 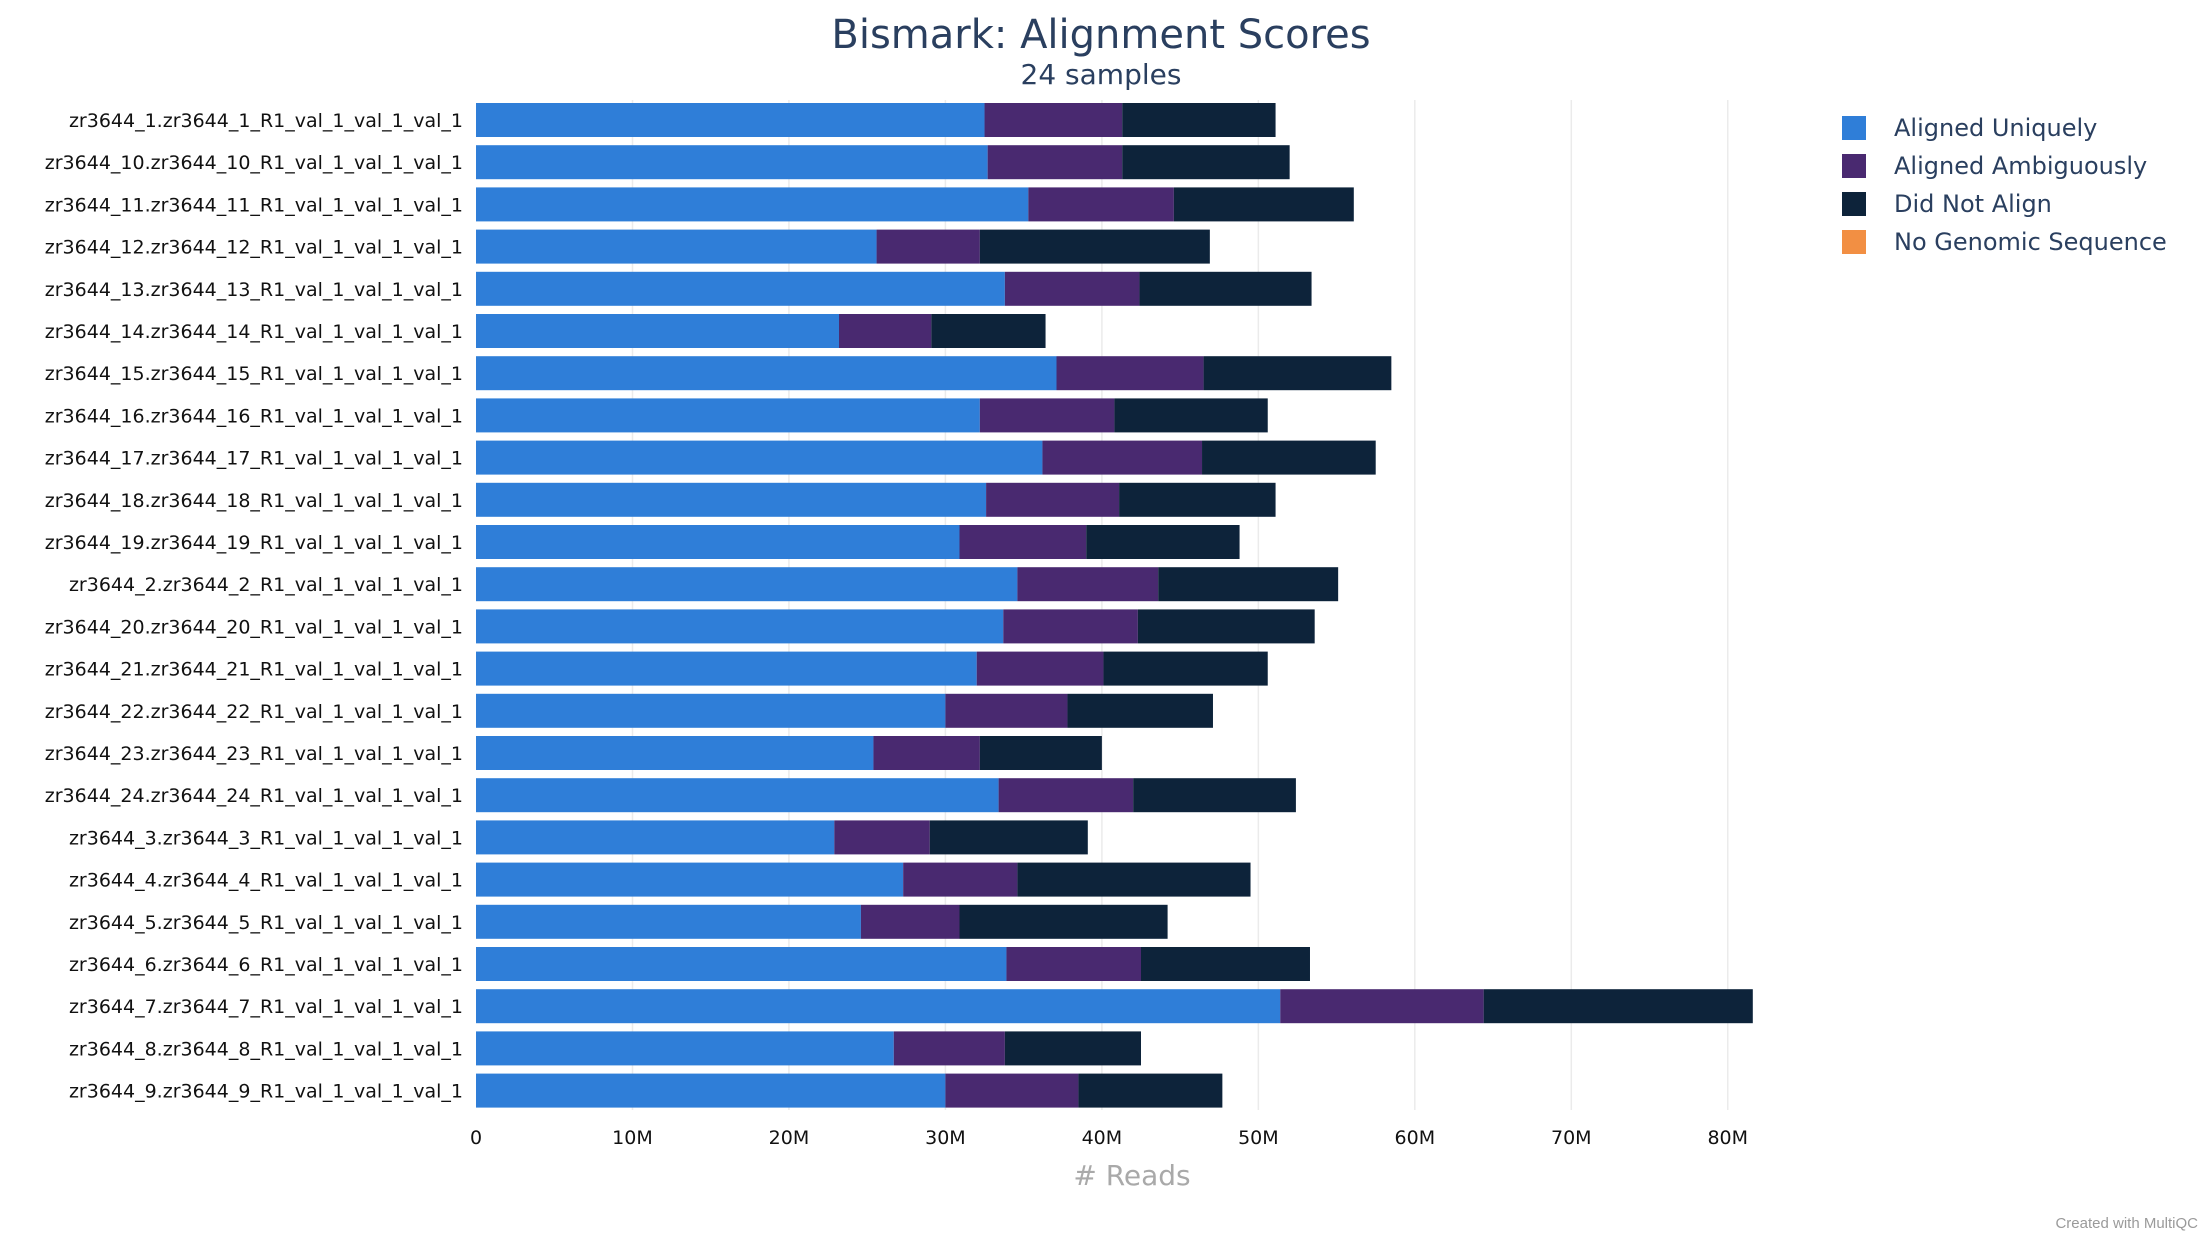 I want to click on credit-text: Created with MultiQC, so click(x=2126, y=1223).